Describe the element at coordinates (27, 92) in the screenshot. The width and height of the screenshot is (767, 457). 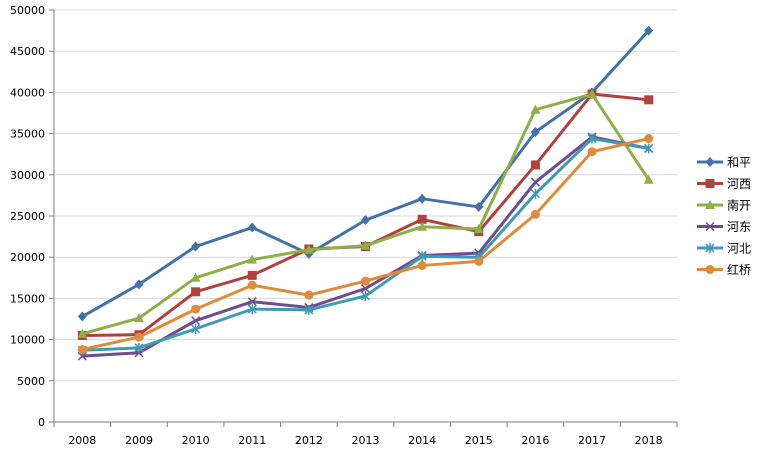
I see `y-tick-label: 40000` at that location.